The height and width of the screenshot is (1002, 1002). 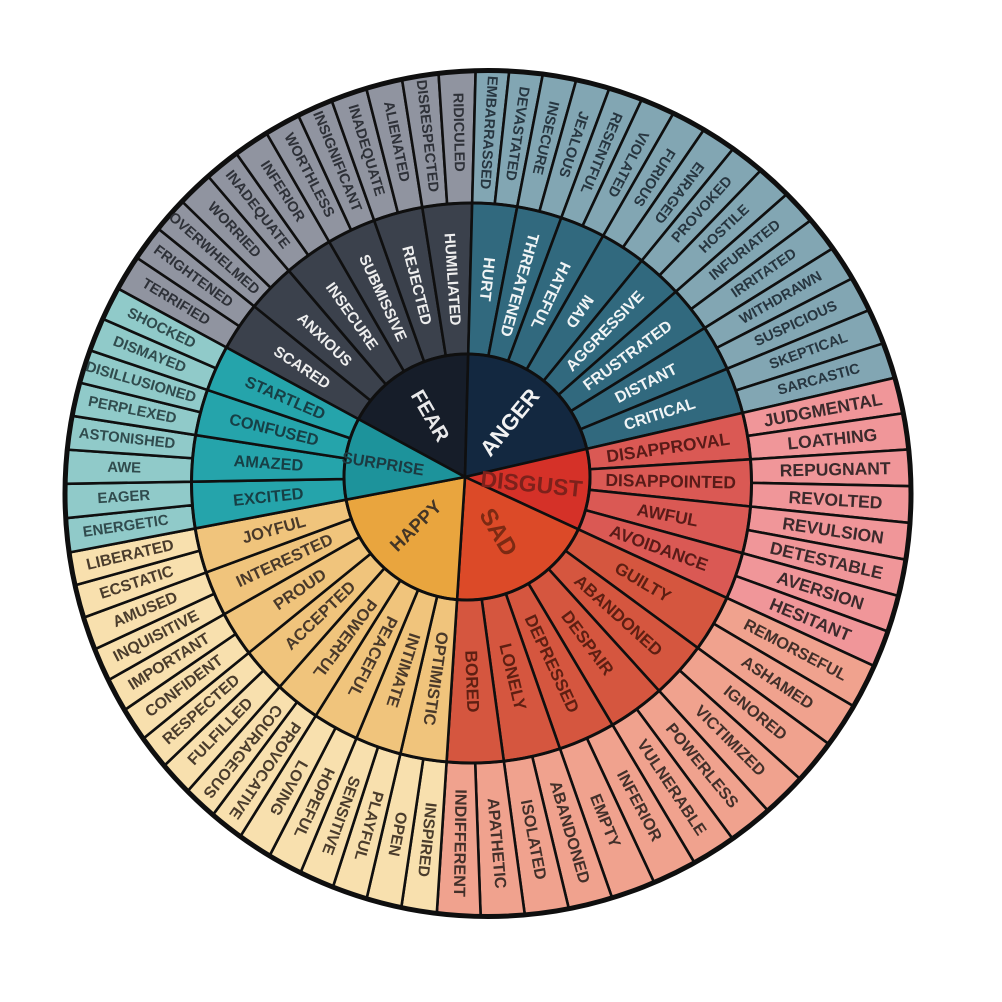 I want to click on svg-text: EMBARRASSED, so click(x=488, y=132).